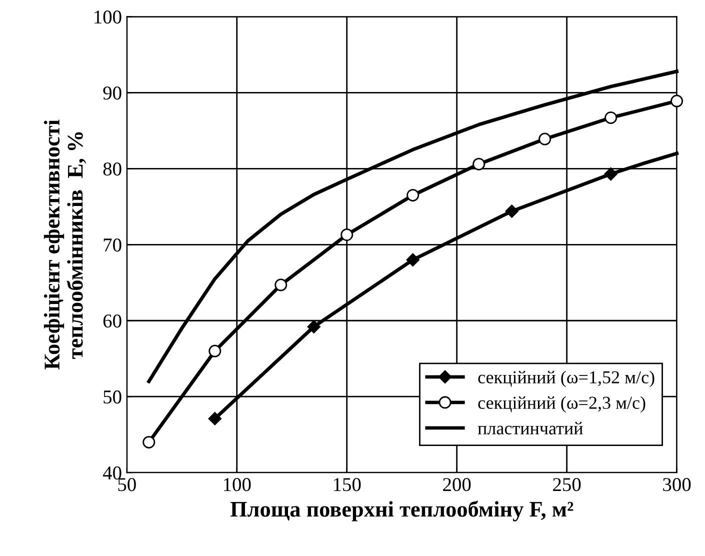  I want to click on x-tick-label: 300, so click(677, 485).